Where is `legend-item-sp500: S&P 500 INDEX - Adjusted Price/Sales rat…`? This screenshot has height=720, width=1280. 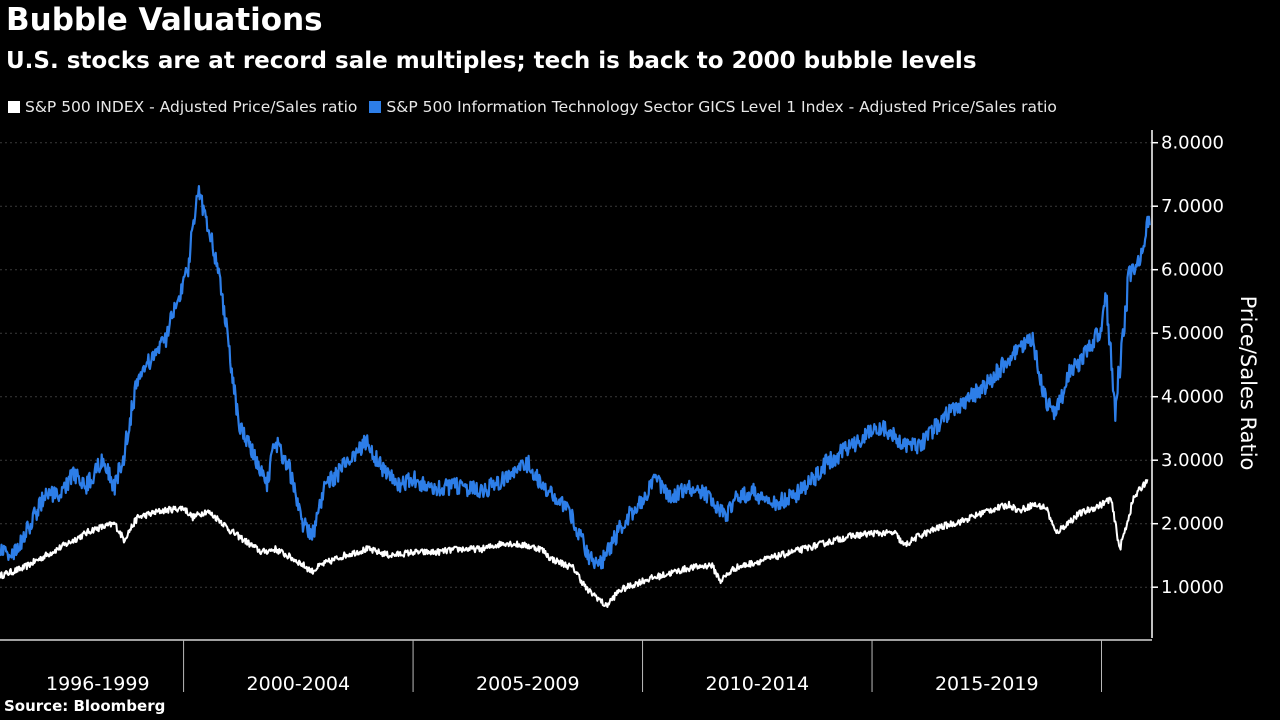 legend-item-sp500: S&P 500 INDEX - Adjusted Price/Sales rat… is located at coordinates (182, 107).